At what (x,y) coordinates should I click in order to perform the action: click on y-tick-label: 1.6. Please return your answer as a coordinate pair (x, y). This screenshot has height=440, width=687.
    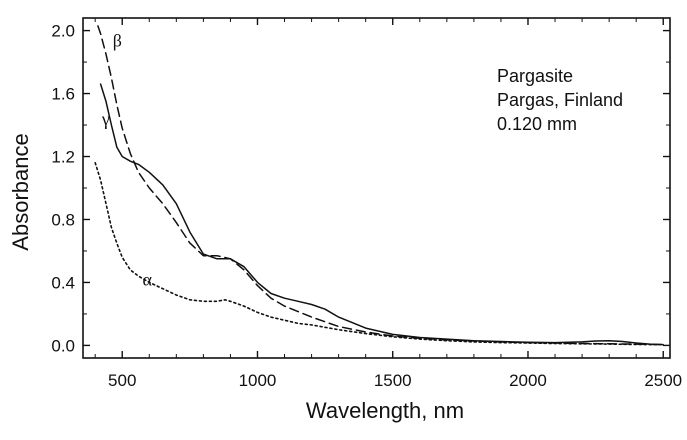
    Looking at the image, I should click on (63, 94).